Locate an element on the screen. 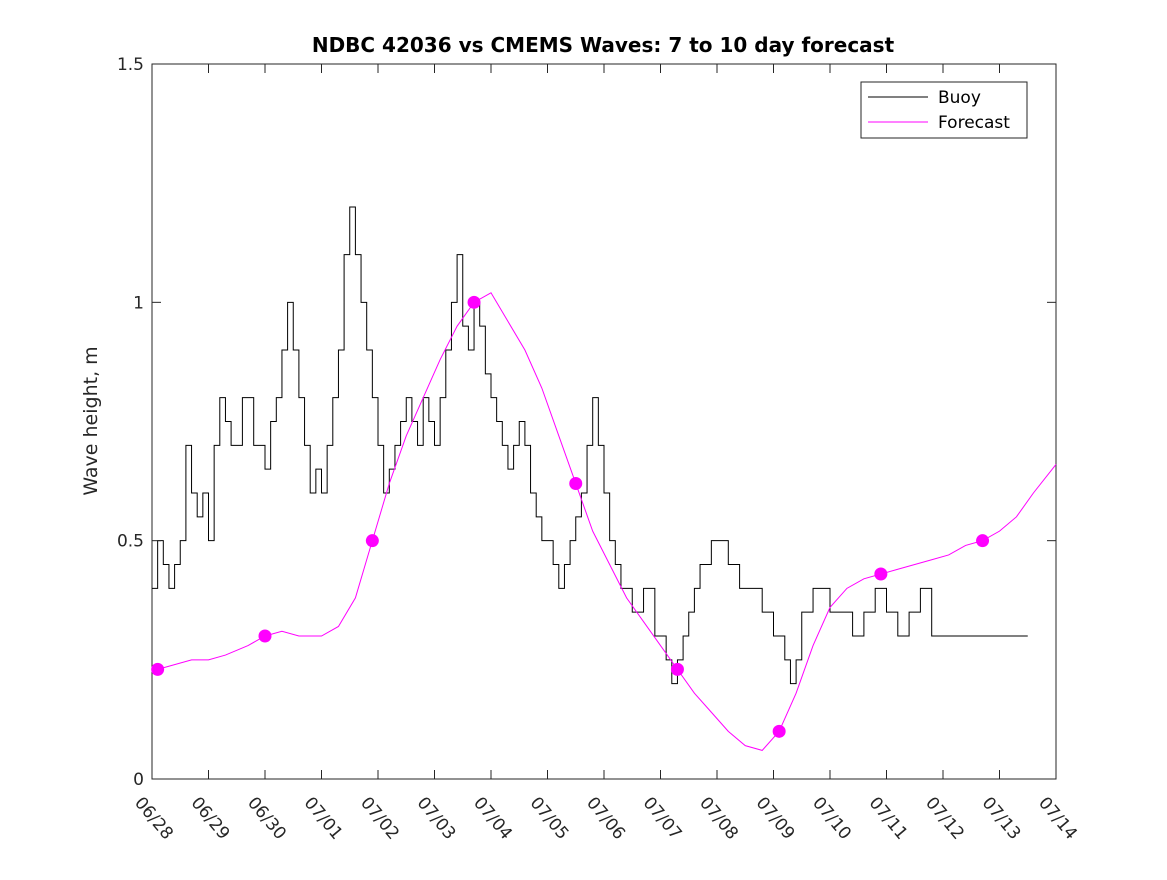  legend: Buoy Forecast is located at coordinates (944, 110).